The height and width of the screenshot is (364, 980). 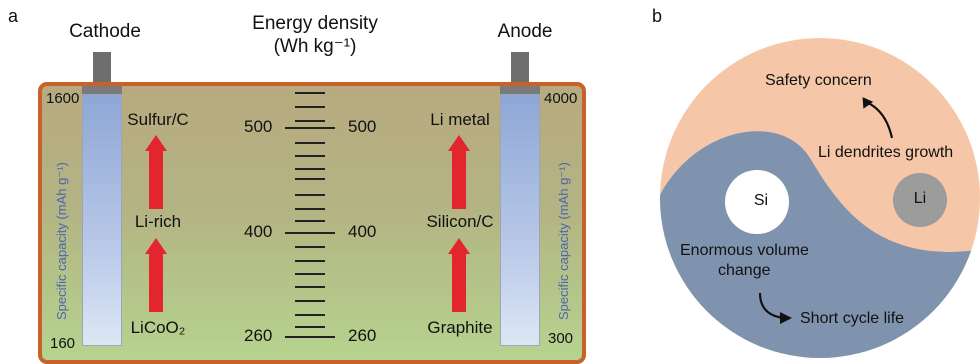 I want to click on anode-upgrade-arrow-upper, so click(x=459, y=172).